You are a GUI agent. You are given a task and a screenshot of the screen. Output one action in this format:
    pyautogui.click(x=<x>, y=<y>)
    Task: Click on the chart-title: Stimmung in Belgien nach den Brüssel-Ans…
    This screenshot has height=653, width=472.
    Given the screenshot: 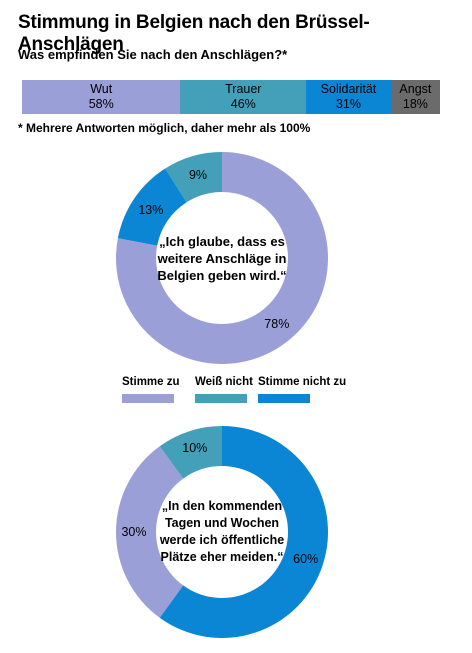 What is the action you would take?
    pyautogui.click(x=194, y=33)
    